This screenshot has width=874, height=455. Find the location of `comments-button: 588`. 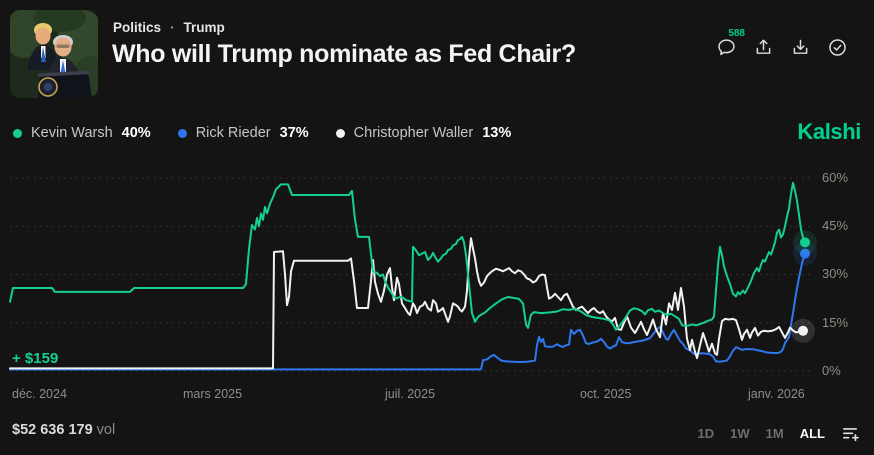

comments-button: 588 is located at coordinates (730, 43).